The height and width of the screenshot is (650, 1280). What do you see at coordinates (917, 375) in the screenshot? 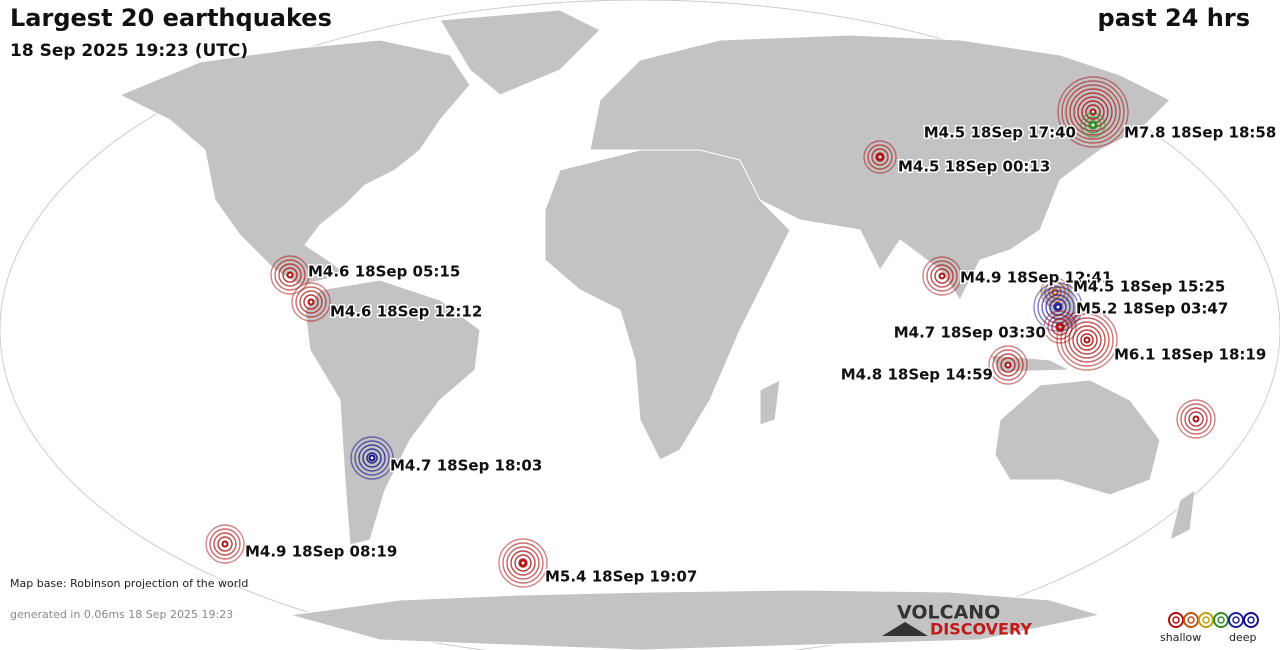
I see `quake-label: M4.8 18Sep 14:59` at bounding box center [917, 375].